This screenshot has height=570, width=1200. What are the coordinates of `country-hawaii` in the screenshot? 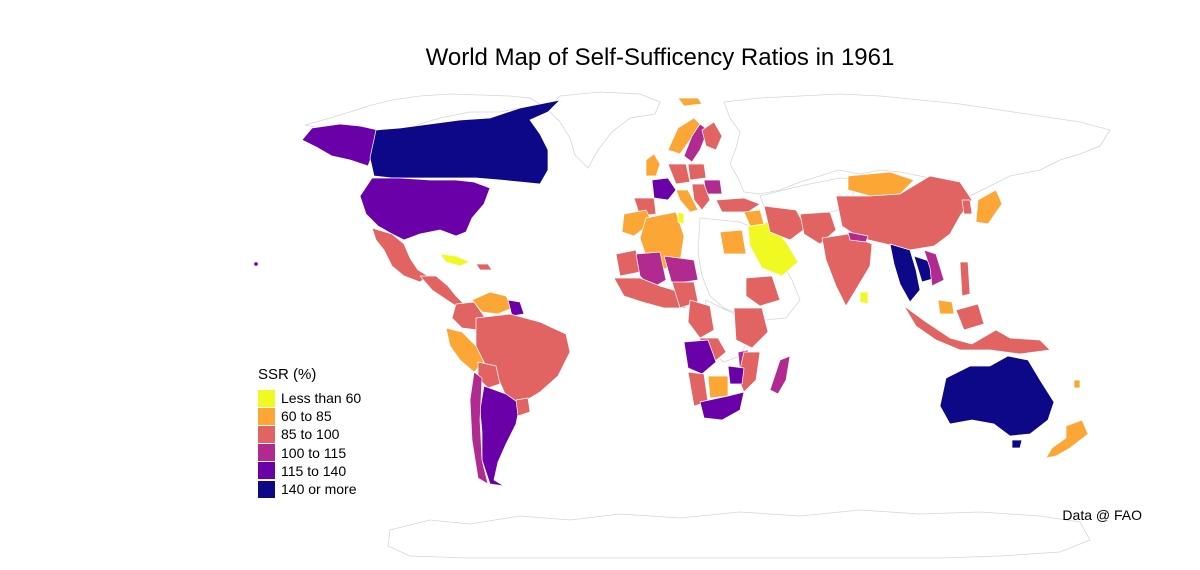 It's located at (256, 264).